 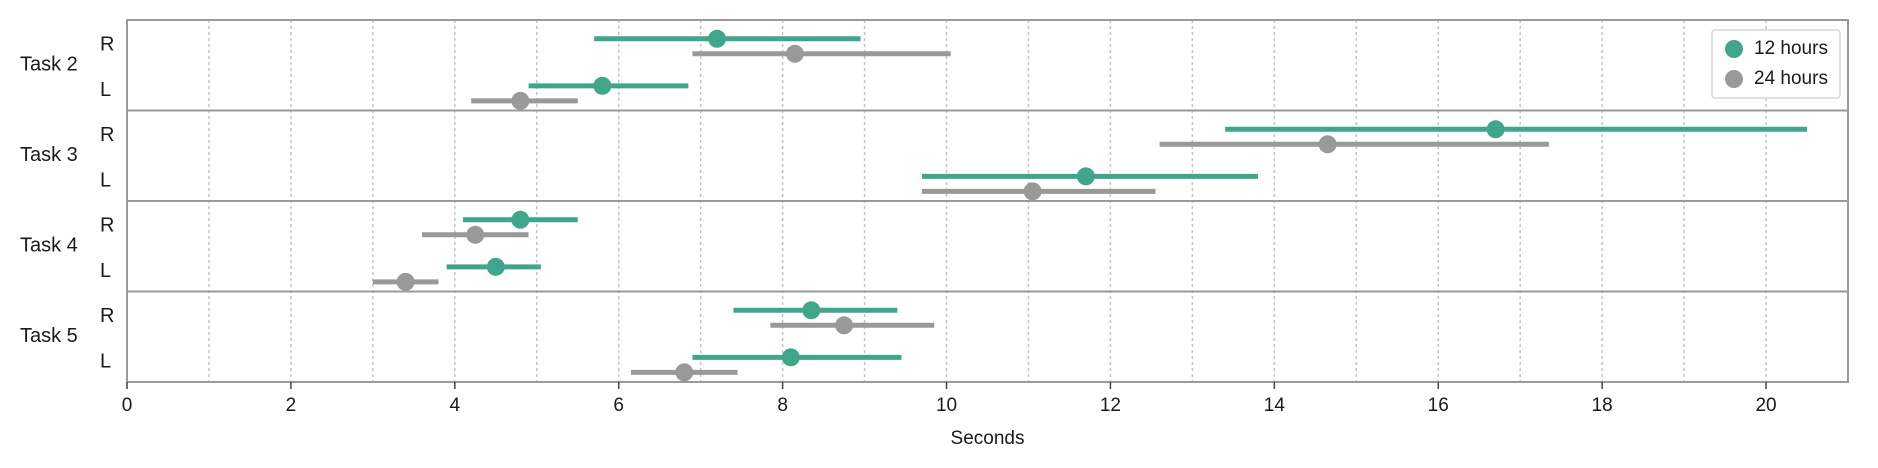 I want to click on x-axis: 0 2 4 6 8 10 12 14 16 18 20, so click(x=949, y=399).